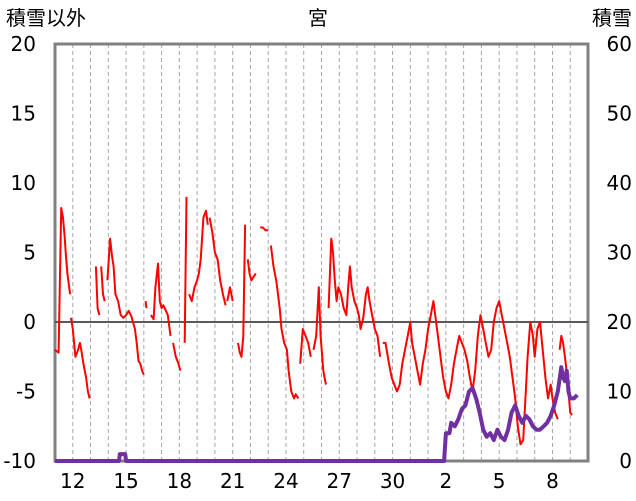 This screenshot has height=501, width=636. I want to click on x-ticks: 12 15 18 21 24 27 30 2 5 8, so click(309, 481).